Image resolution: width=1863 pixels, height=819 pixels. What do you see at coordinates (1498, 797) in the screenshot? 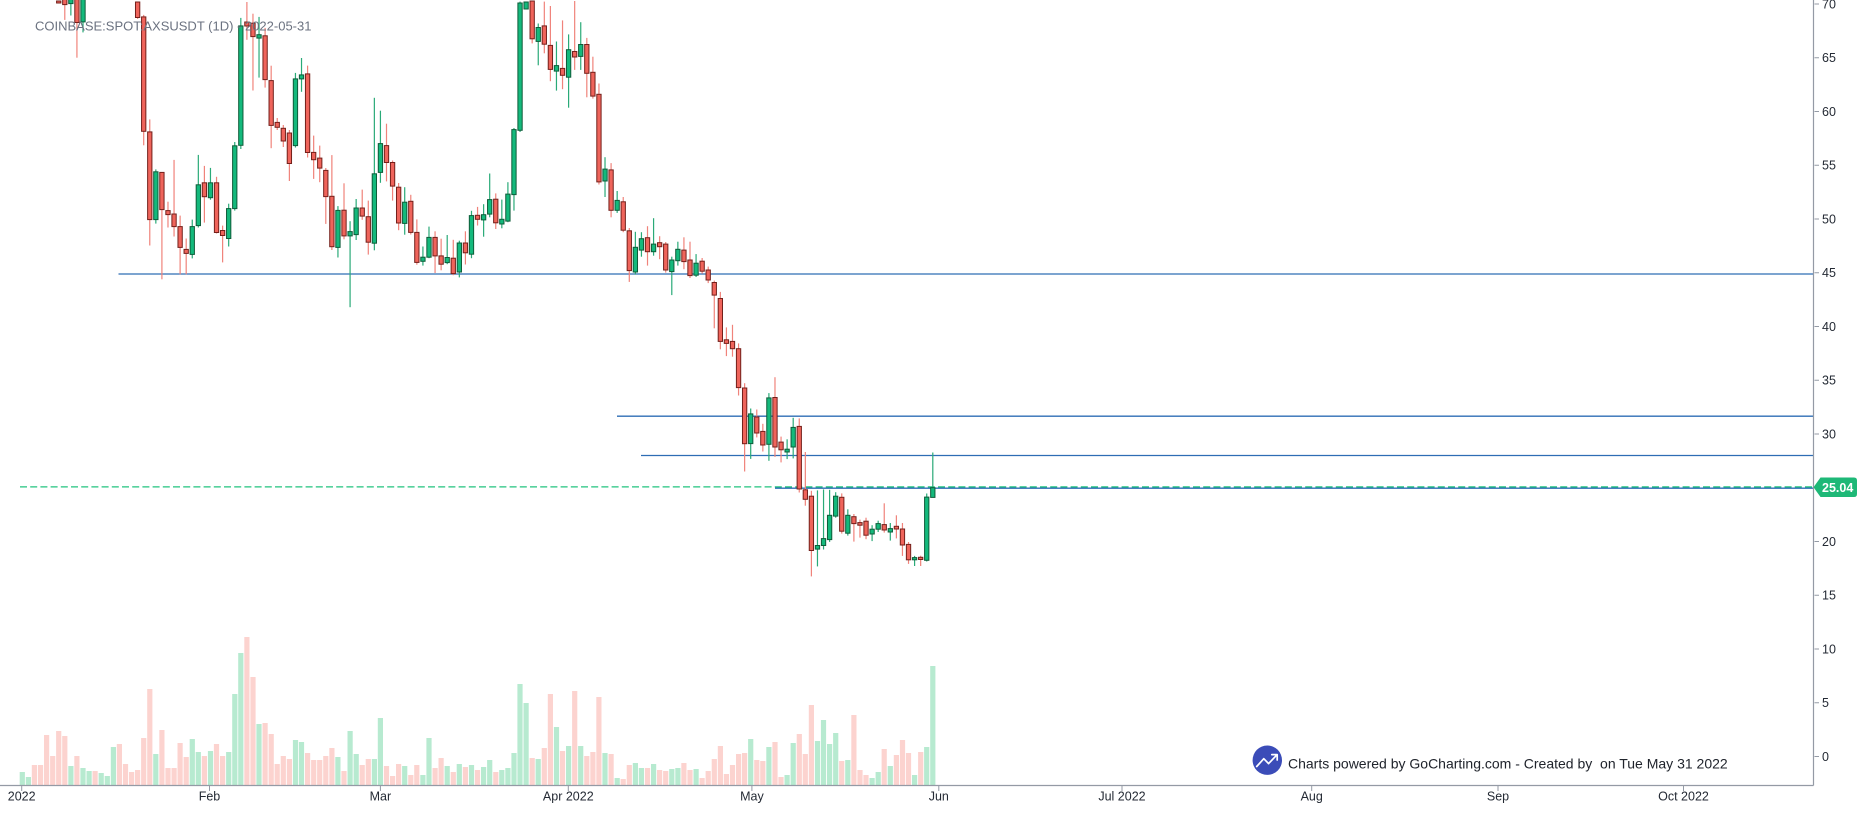
I see `svg-text: Sep` at bounding box center [1498, 797].